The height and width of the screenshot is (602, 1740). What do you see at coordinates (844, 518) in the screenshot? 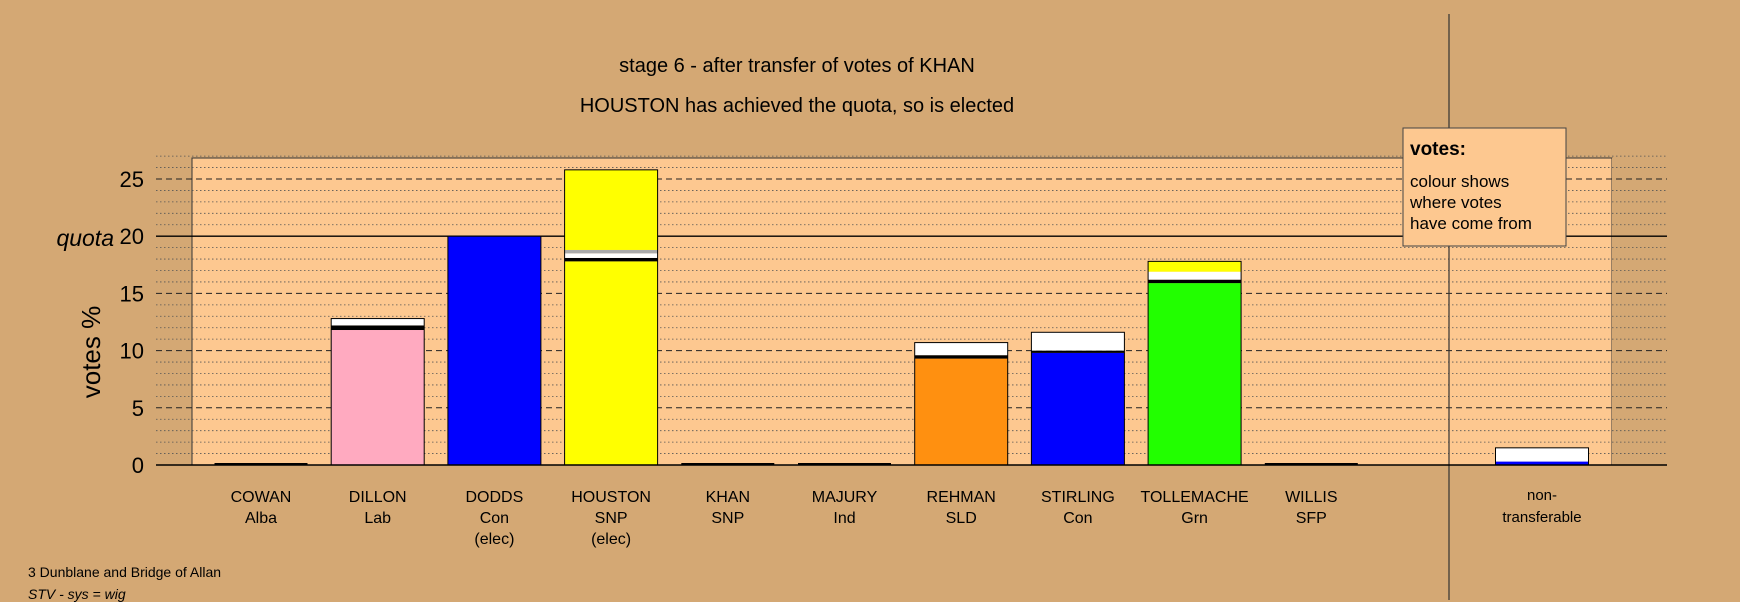
I see `candidate-party-label: Ind` at bounding box center [844, 518].